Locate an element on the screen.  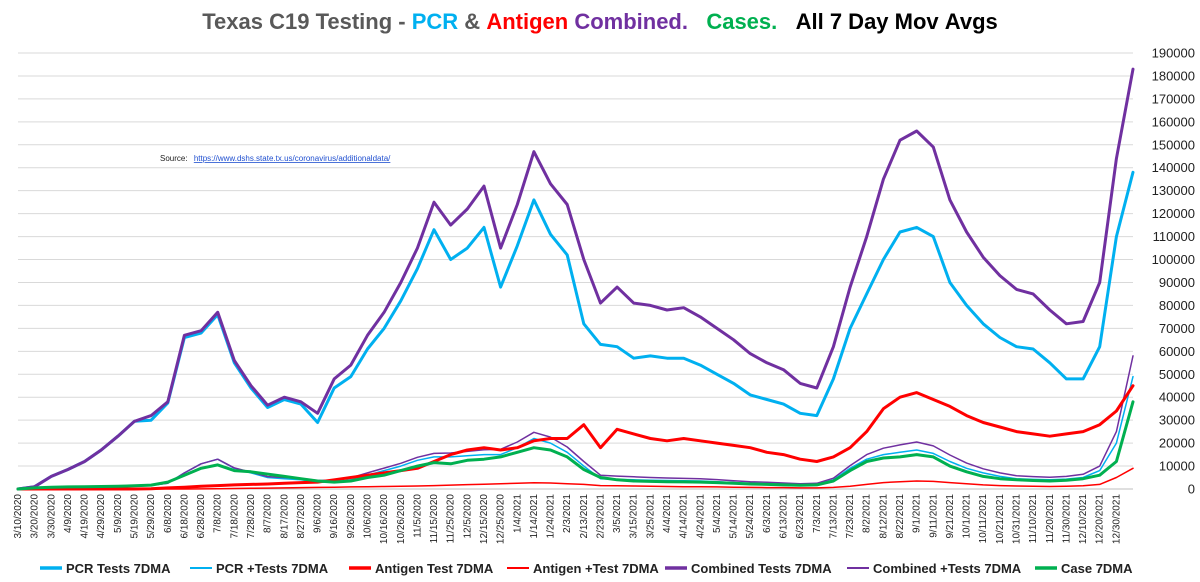
legend-item: Antigen Test 7DMA is located at coordinates (421, 568).